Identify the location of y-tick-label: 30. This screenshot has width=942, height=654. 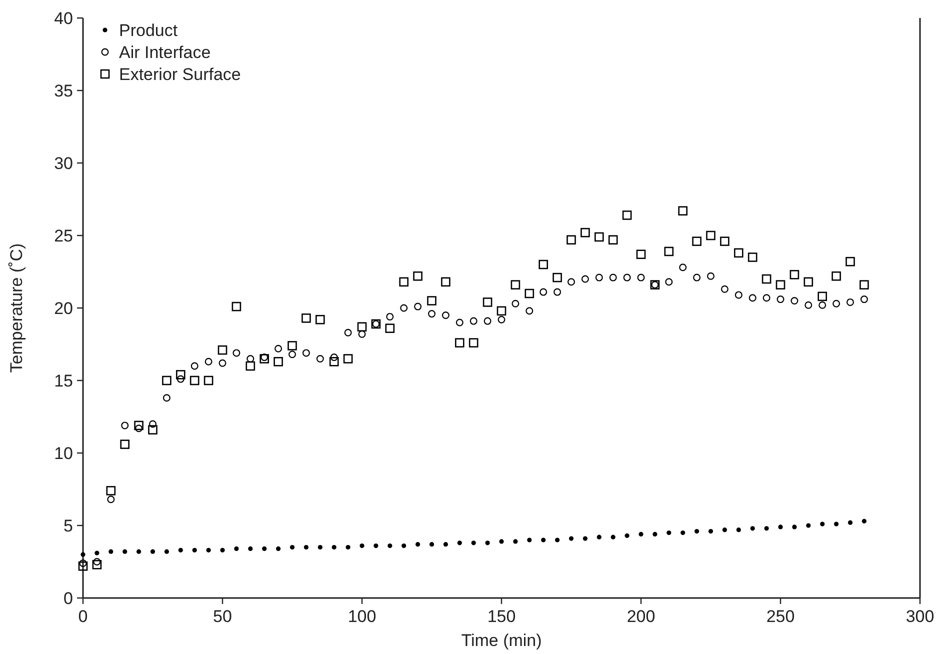
(63, 163).